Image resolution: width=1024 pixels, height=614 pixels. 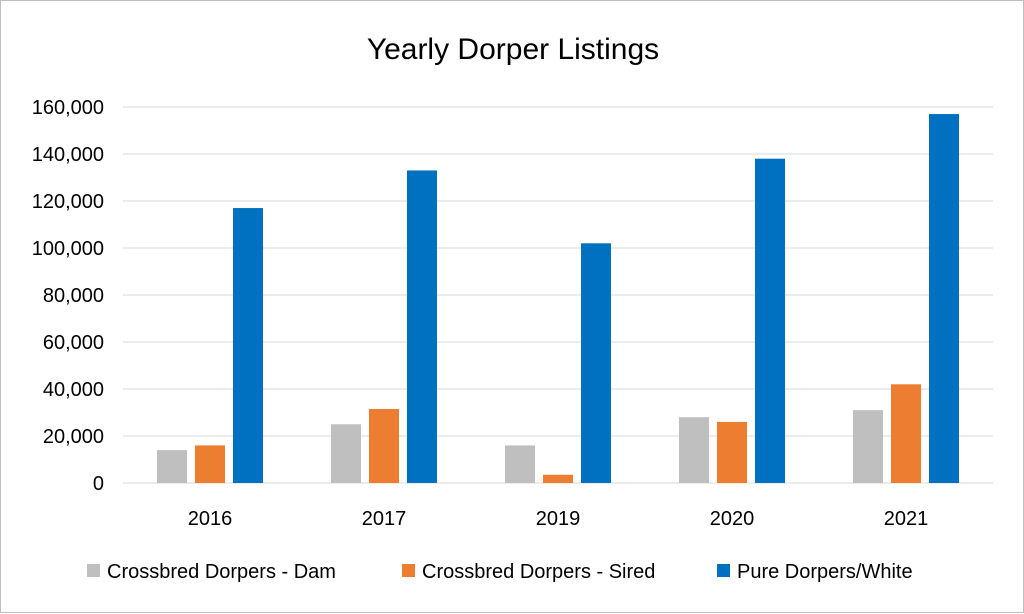 I want to click on legend-label: Pure Dorpers/White, so click(x=825, y=572).